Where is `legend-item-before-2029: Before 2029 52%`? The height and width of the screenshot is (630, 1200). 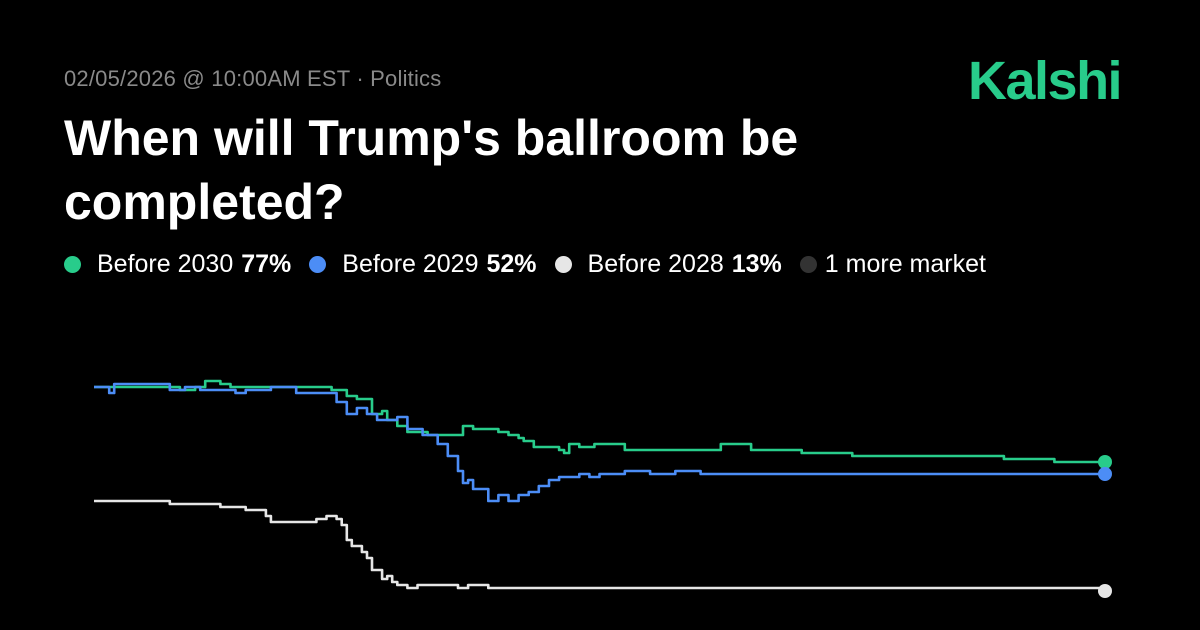
legend-item-before-2029: Before 2029 52% is located at coordinates (423, 264).